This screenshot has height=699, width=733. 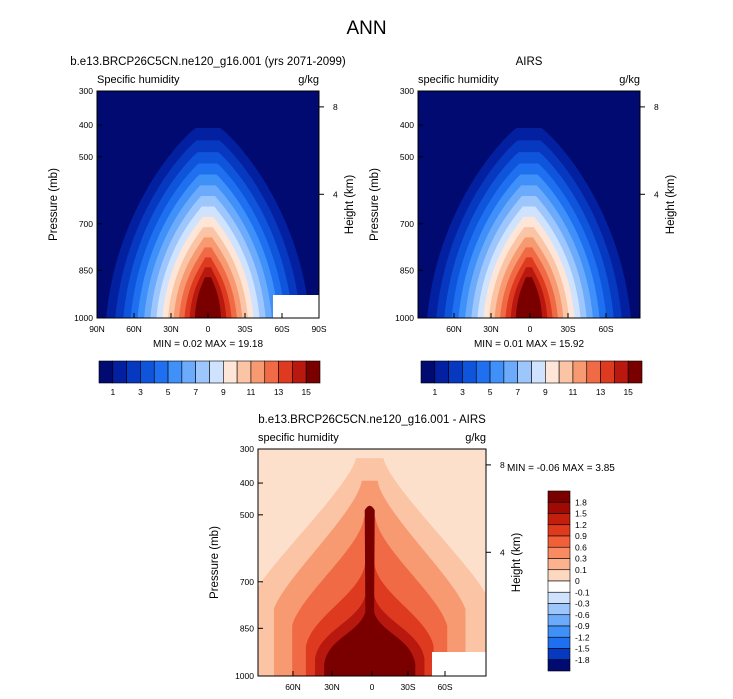 I want to click on colorbar-label: 0, so click(x=577, y=581).